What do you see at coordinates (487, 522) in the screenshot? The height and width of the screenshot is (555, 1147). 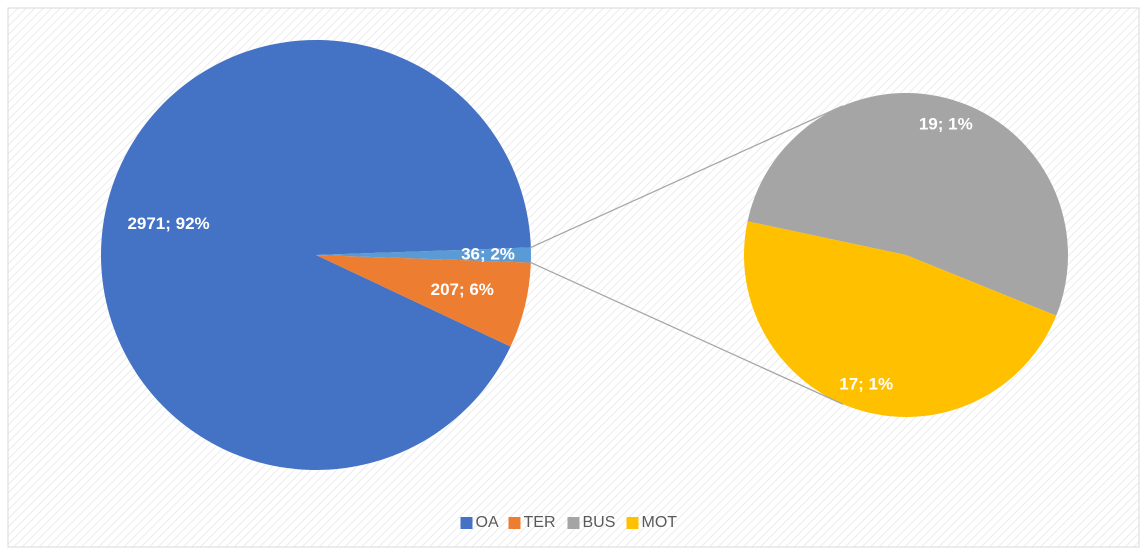 I see `legend-label: OA` at bounding box center [487, 522].